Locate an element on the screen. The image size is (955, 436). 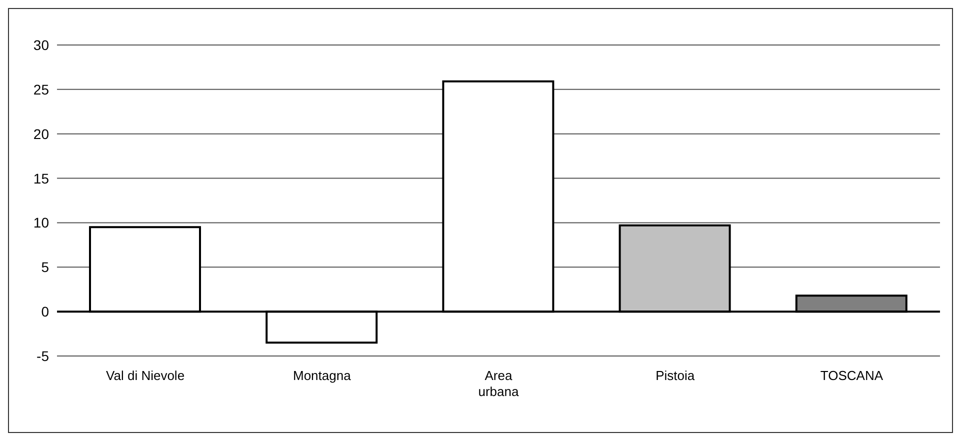
y-tick-label: -5 is located at coordinates (43, 356).